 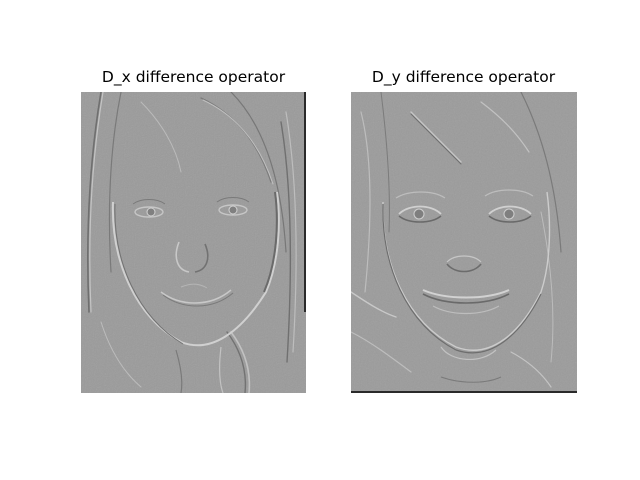 What do you see at coordinates (193, 77) in the screenshot?
I see `panel-title-dx: D_x difference operator` at bounding box center [193, 77].